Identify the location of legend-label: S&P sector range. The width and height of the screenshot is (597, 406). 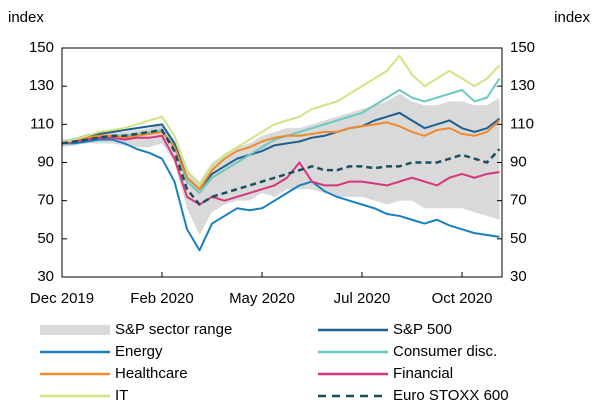
(173, 329).